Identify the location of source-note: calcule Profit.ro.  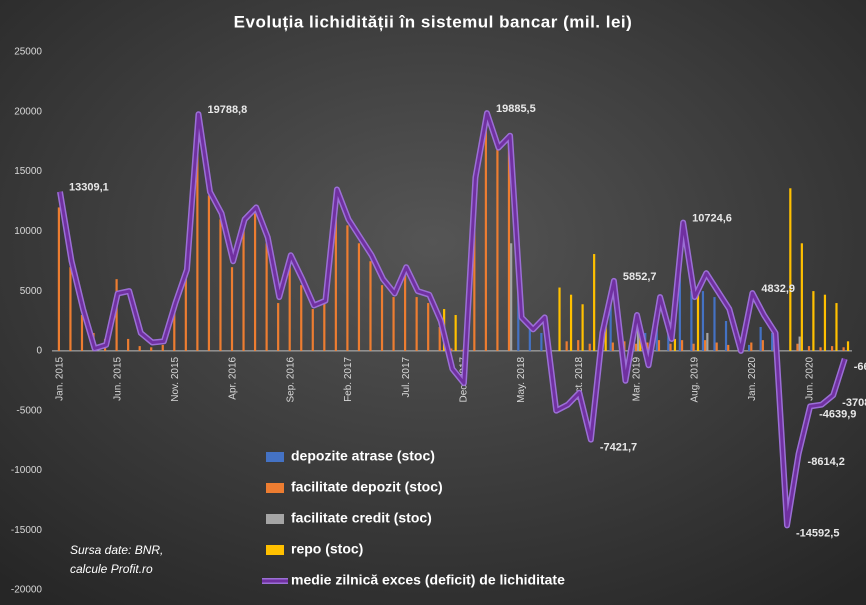
(111, 569).